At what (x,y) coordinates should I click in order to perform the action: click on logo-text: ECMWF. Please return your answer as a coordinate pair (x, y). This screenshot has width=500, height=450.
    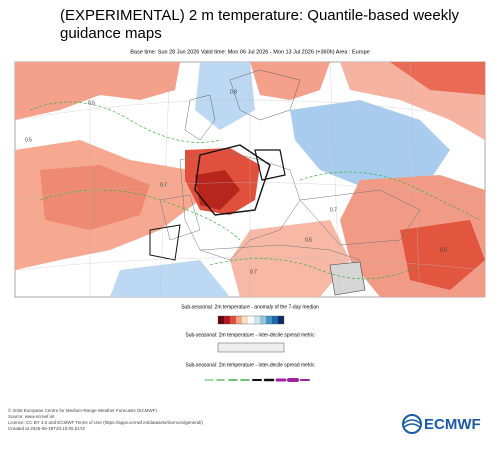
    Looking at the image, I should click on (452, 424).